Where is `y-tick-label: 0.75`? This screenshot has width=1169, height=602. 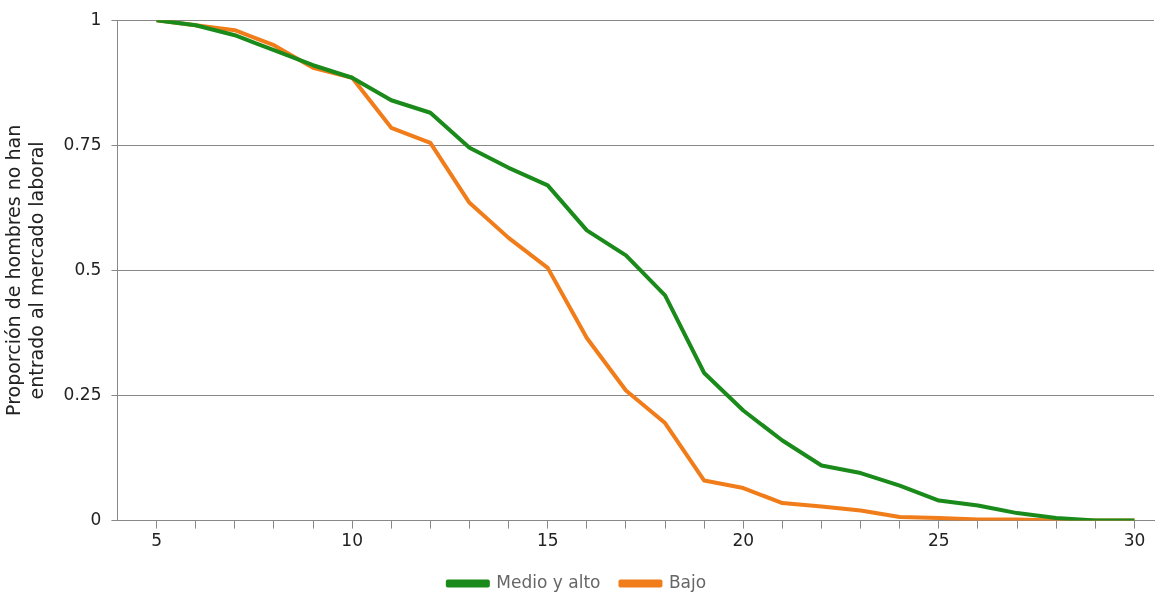
y-tick-label: 0.75 is located at coordinates (82, 143).